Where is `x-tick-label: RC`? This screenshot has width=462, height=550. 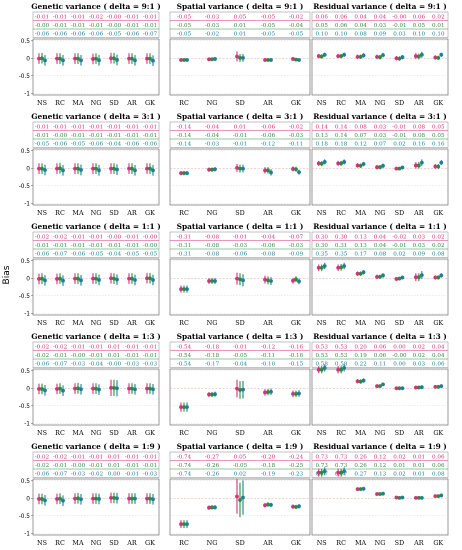 x-tick-label: RC is located at coordinates (341, 323).